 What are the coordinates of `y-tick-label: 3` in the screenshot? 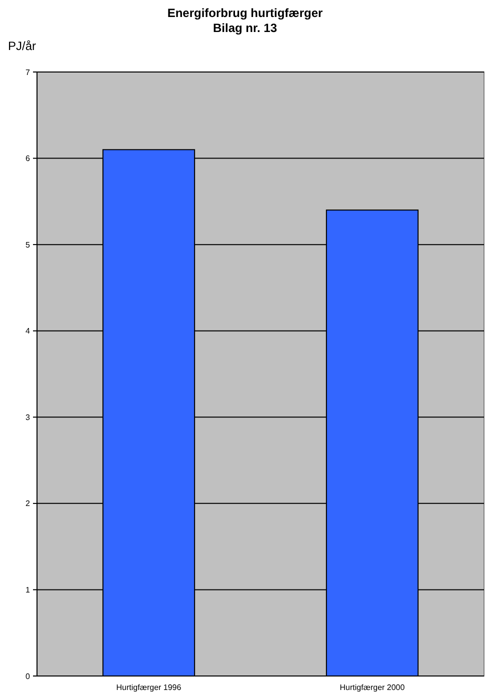 It's located at (28, 417).